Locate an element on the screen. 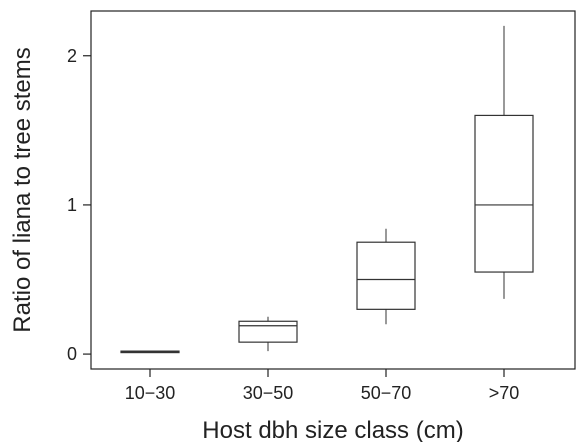 The height and width of the screenshot is (442, 582). x-tick-label: 10−30 is located at coordinates (150, 393).